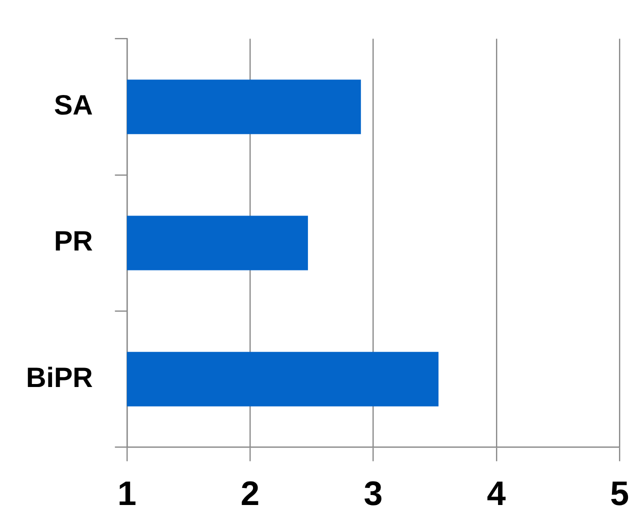 The width and height of the screenshot is (643, 530). Describe the element at coordinates (620, 493) in the screenshot. I see `x-tick-label: 5` at that location.